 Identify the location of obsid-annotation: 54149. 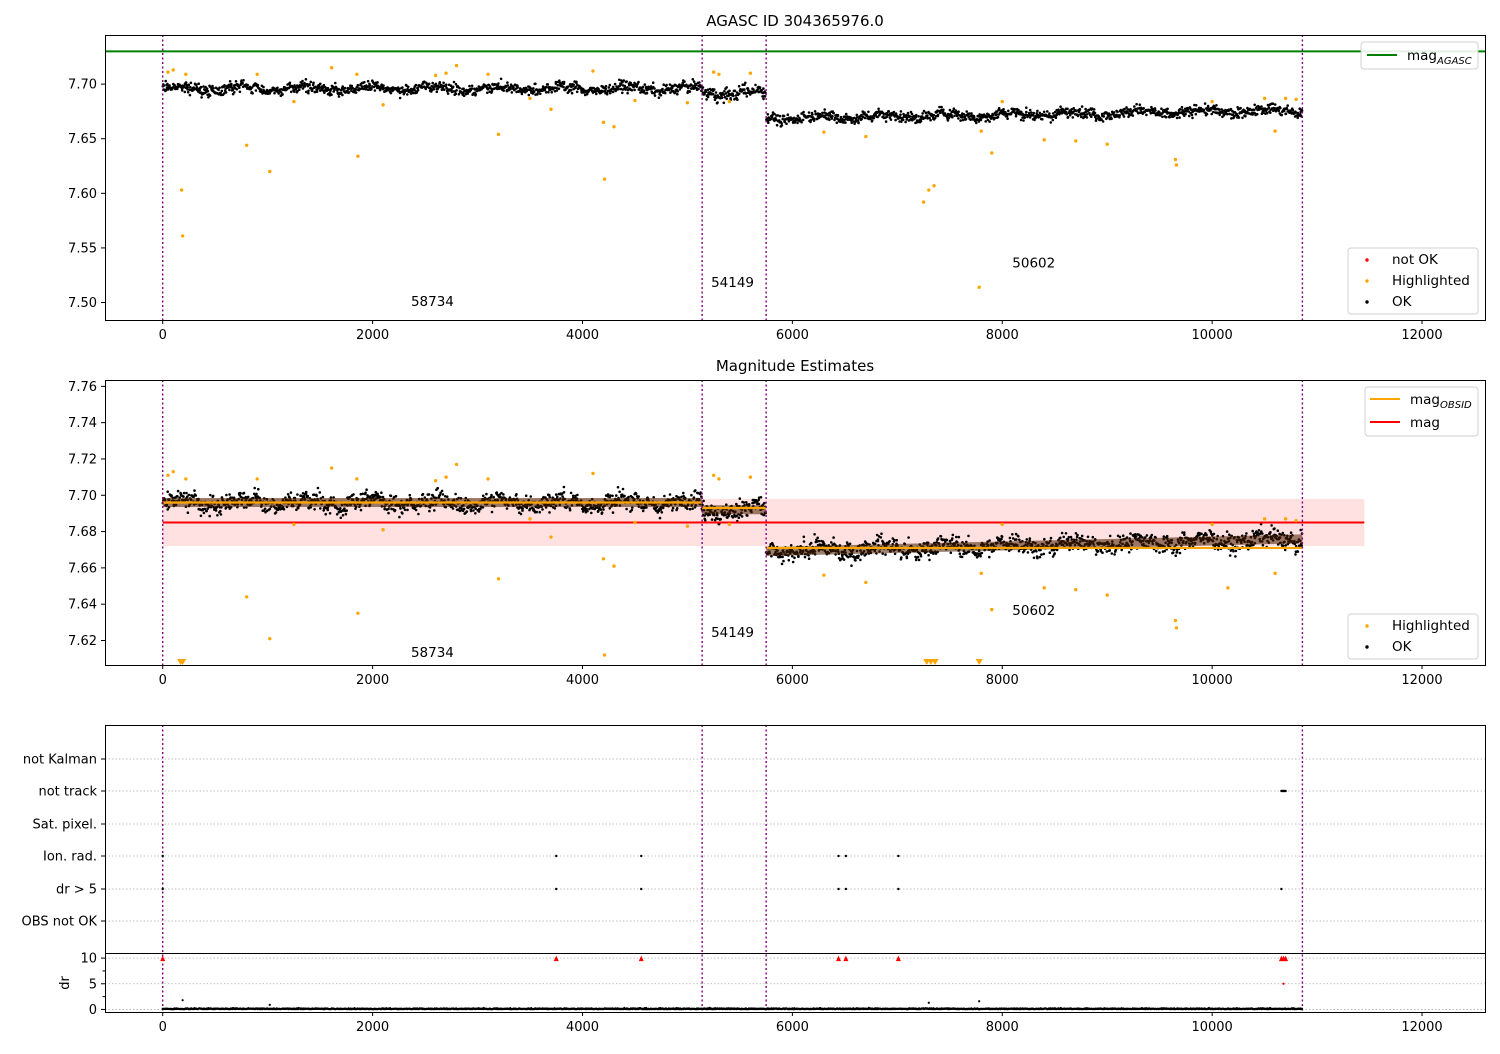
(732, 633).